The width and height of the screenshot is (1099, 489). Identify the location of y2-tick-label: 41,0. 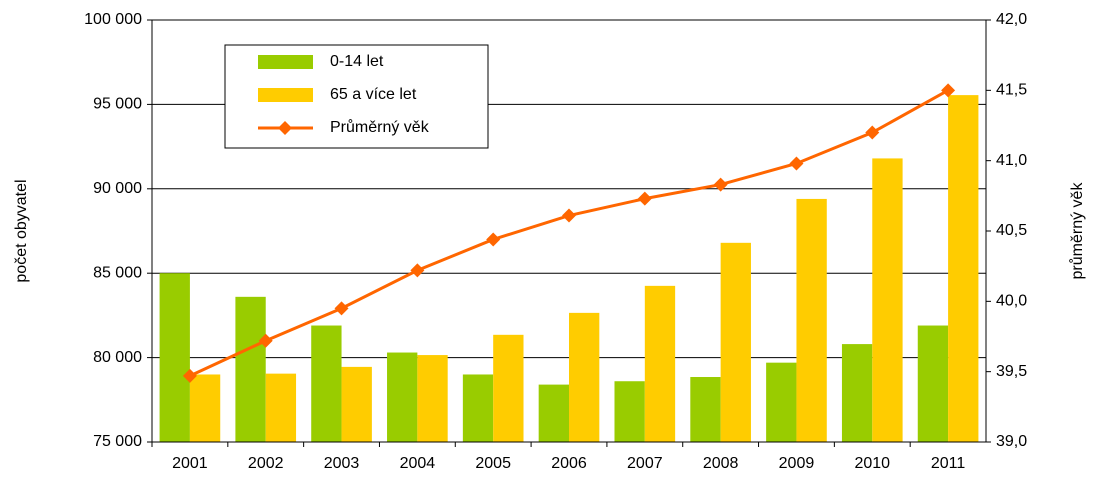
(1011, 160).